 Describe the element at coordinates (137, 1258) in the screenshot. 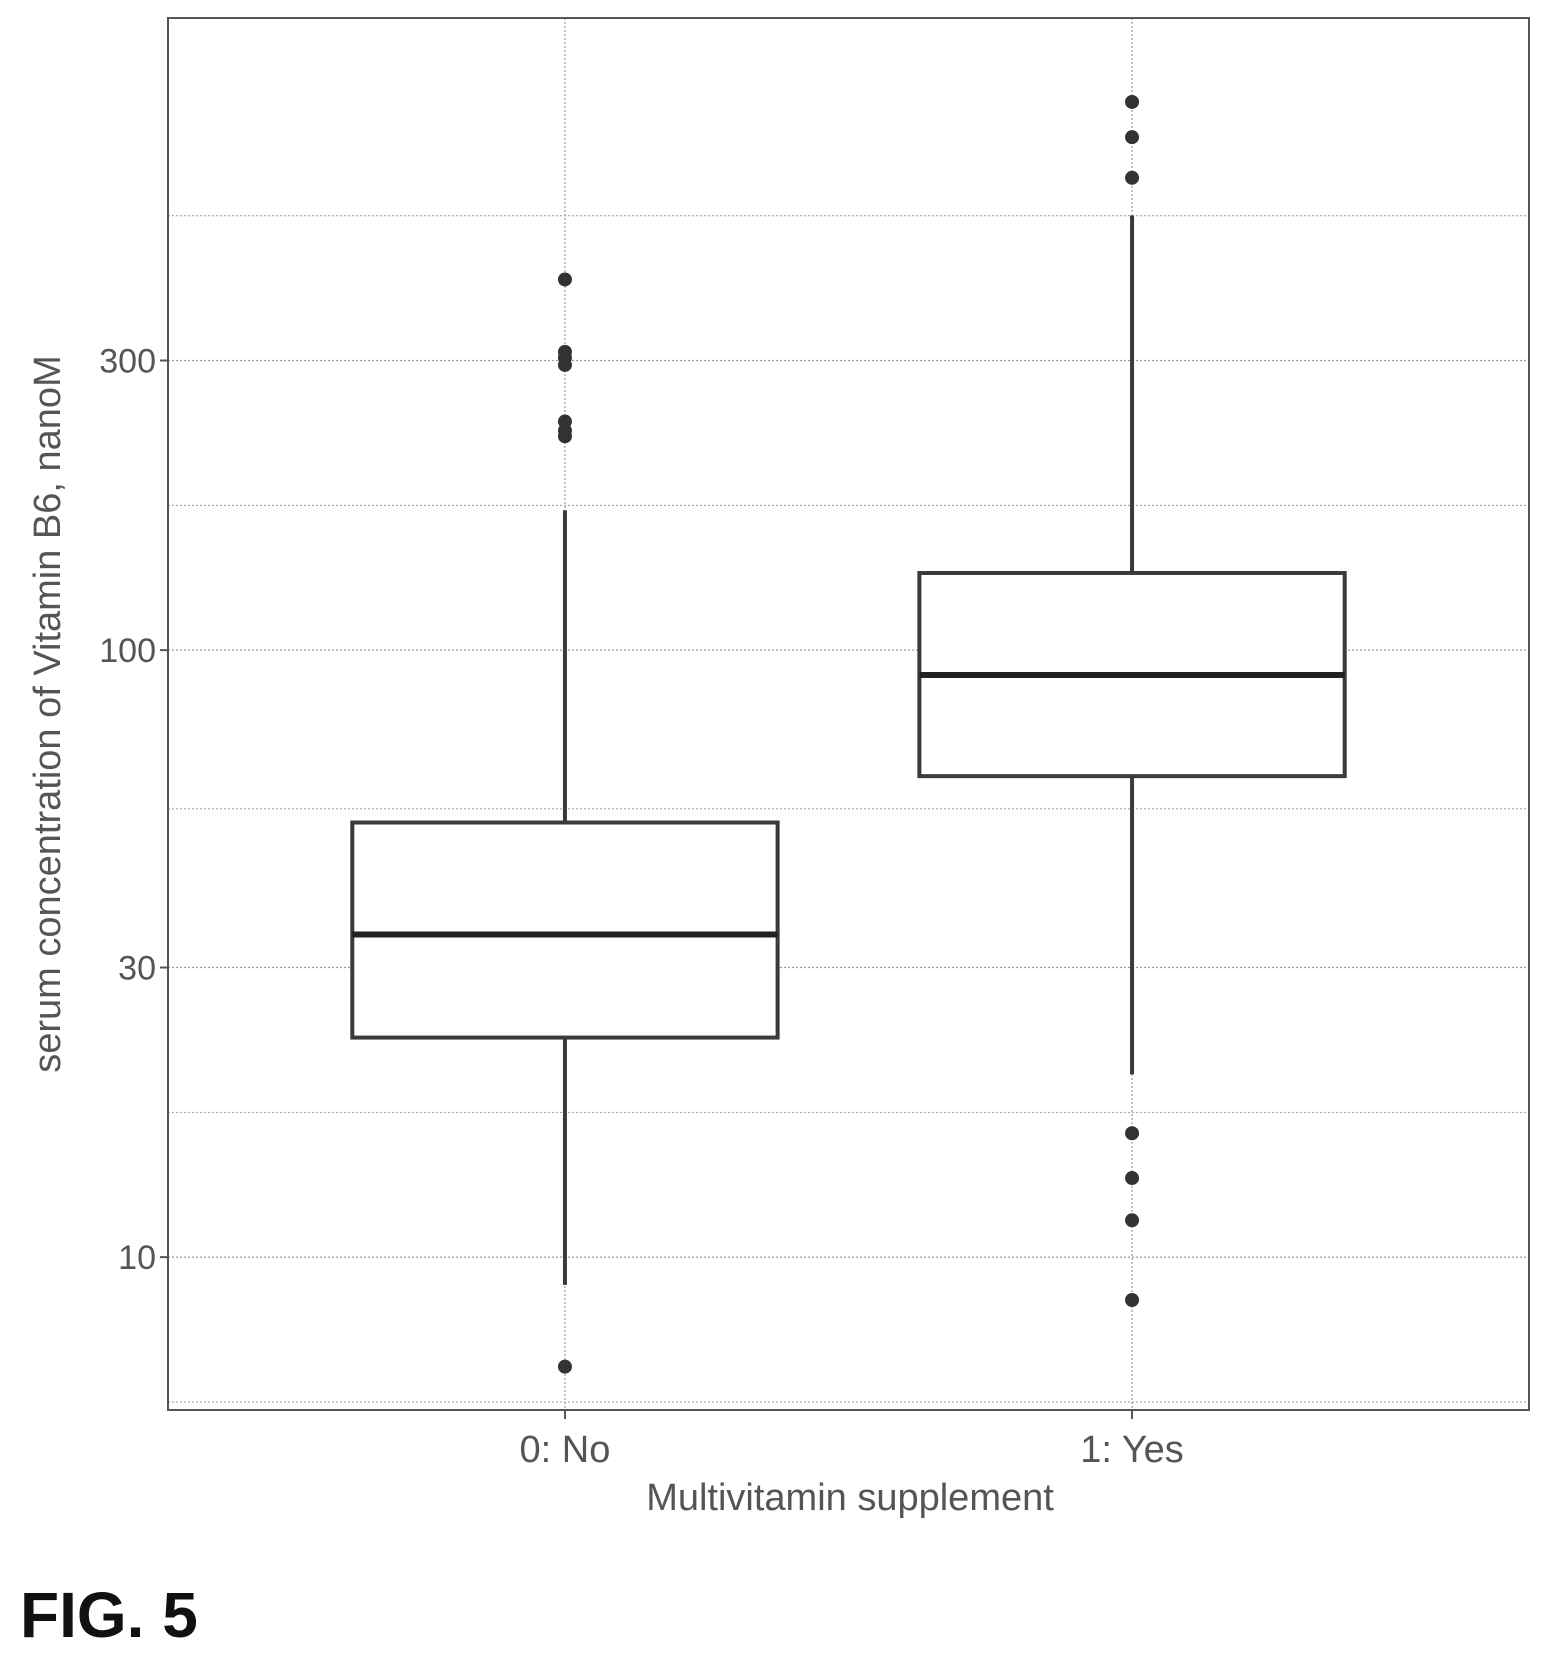

I see `y-tick-label: 10` at that location.